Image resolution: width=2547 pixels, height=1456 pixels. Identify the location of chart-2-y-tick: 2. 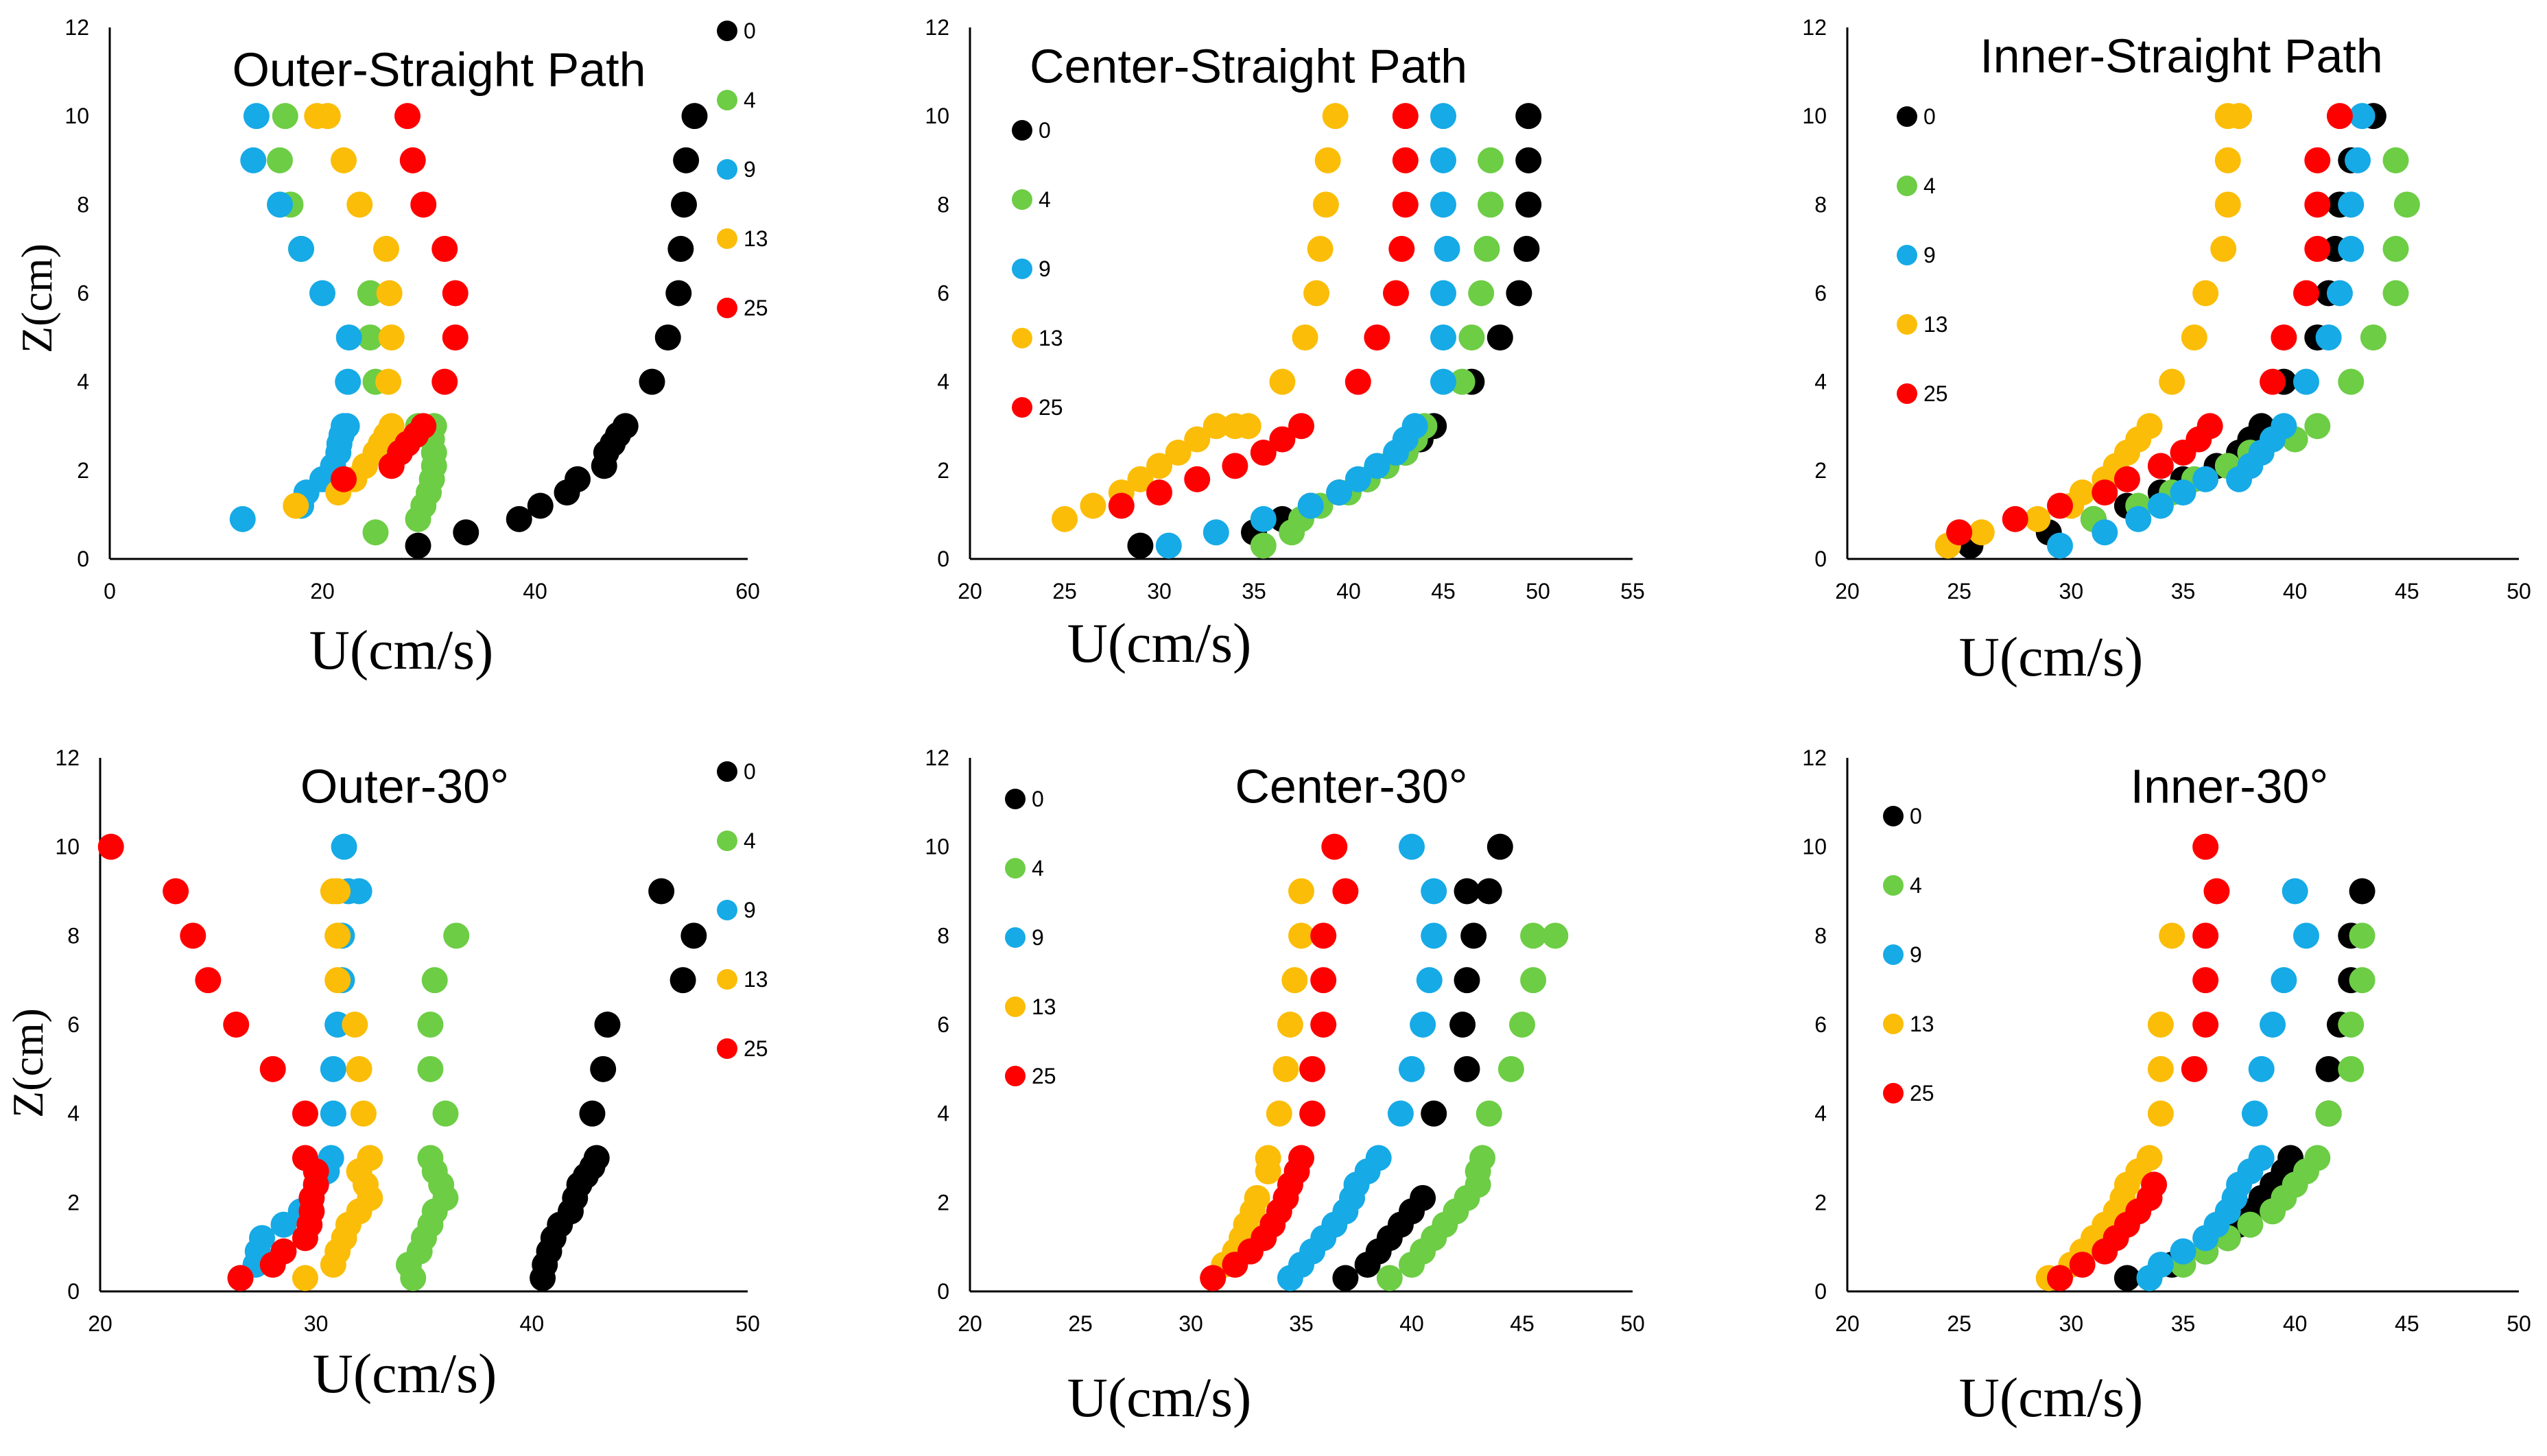
(1820, 470).